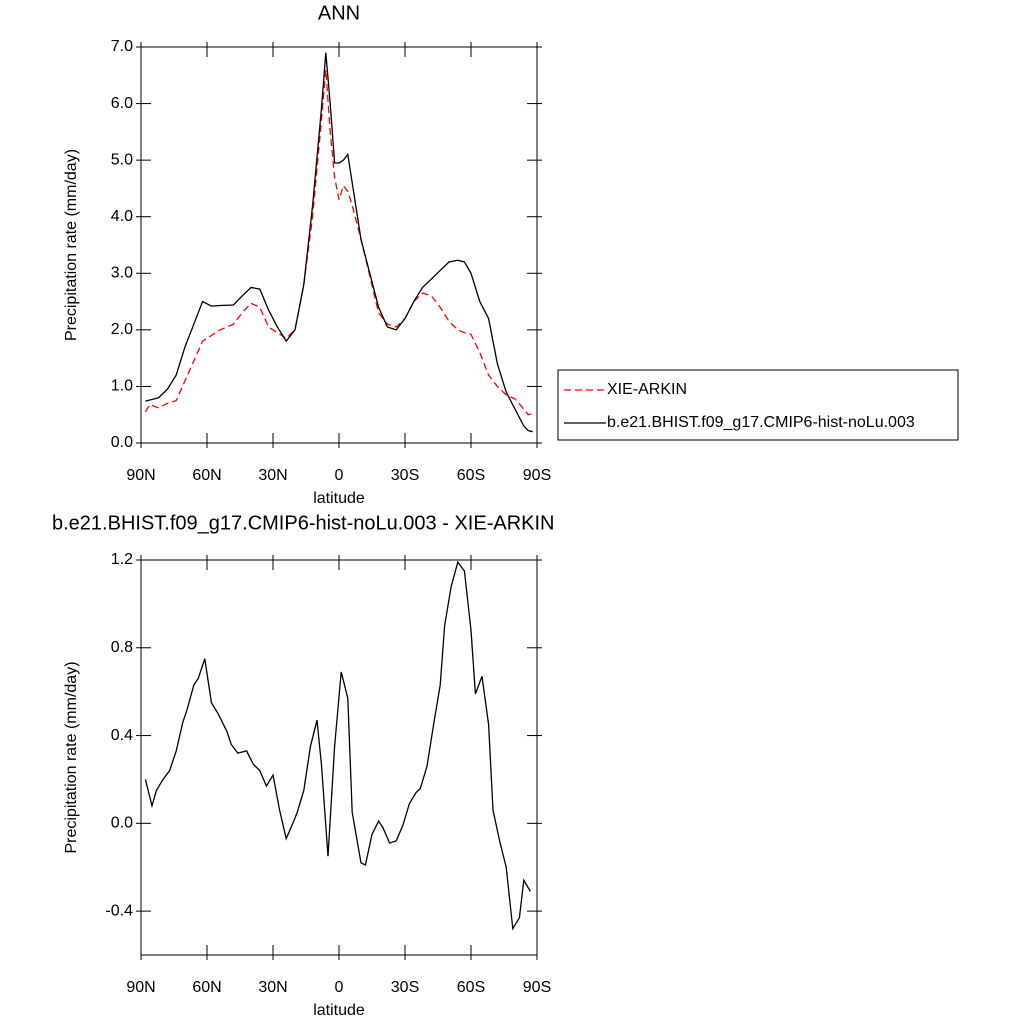 Image resolution: width=1024 pixels, height=1029 pixels. What do you see at coordinates (647, 389) in the screenshot?
I see `legend-label: XIE-ARKIN` at bounding box center [647, 389].